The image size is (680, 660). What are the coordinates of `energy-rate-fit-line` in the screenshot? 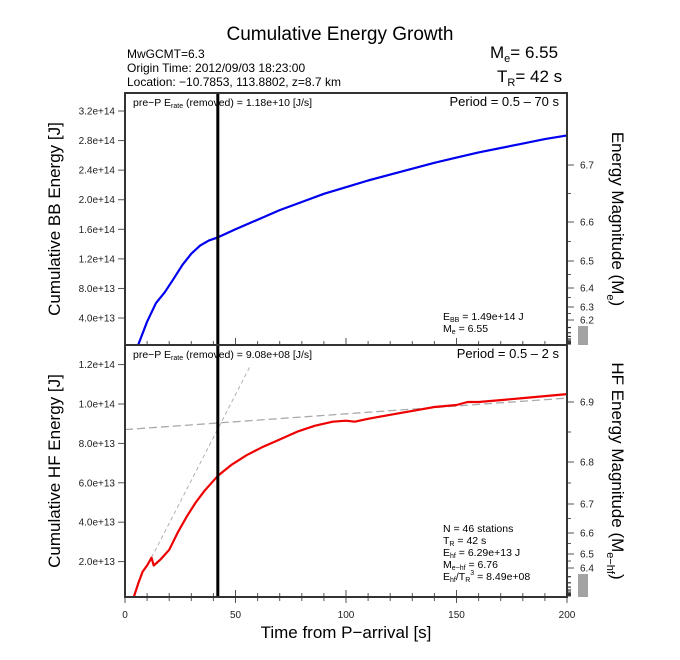 It's located at (346, 414).